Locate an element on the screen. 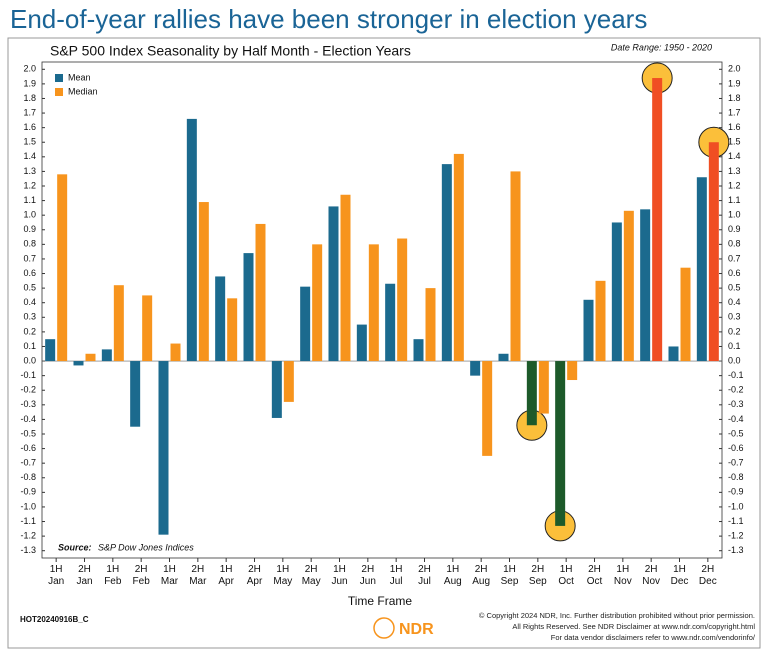  y-tick-label: 0.2 is located at coordinates (29, 331).